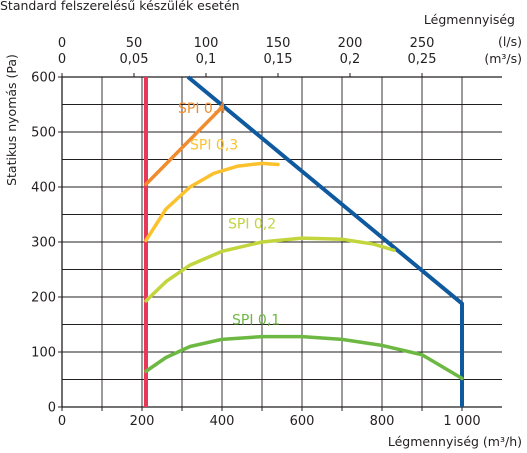 This screenshot has height=453, width=527. I want to click on top-tick-label-m3s: 0,2, so click(350, 59).